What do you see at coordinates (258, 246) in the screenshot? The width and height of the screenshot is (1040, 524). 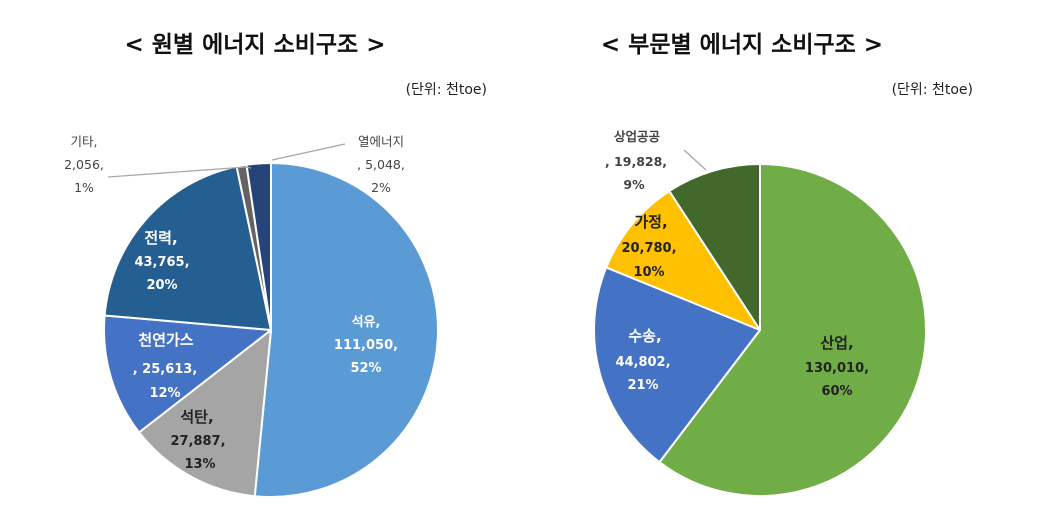 I see `chart-1-slice-heat` at bounding box center [258, 246].